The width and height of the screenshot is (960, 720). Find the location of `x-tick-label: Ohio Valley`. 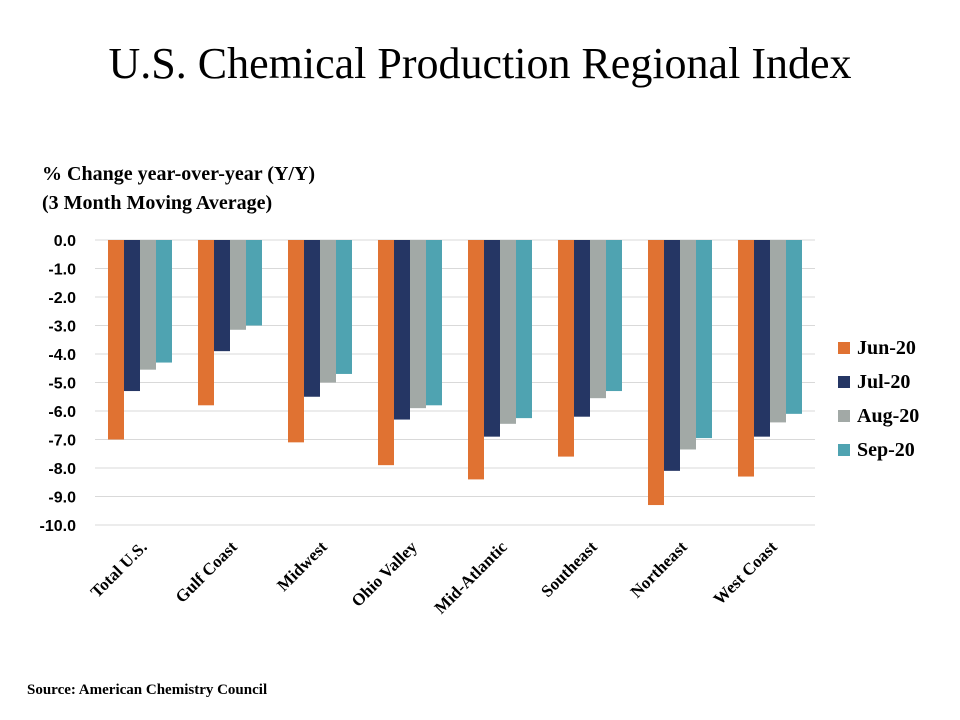

x-tick-label: Ohio Valley is located at coordinates (385, 574).